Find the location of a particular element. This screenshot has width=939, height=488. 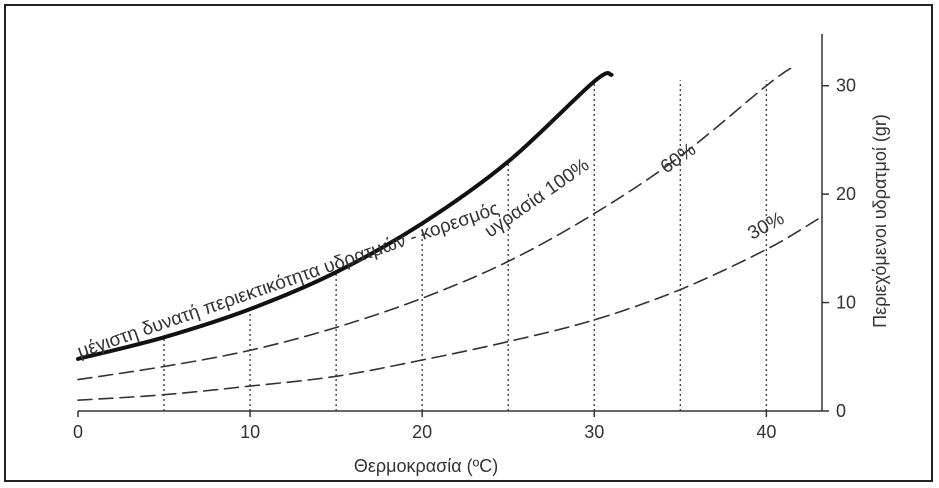

x-tick-label: 20 is located at coordinates (422, 432).